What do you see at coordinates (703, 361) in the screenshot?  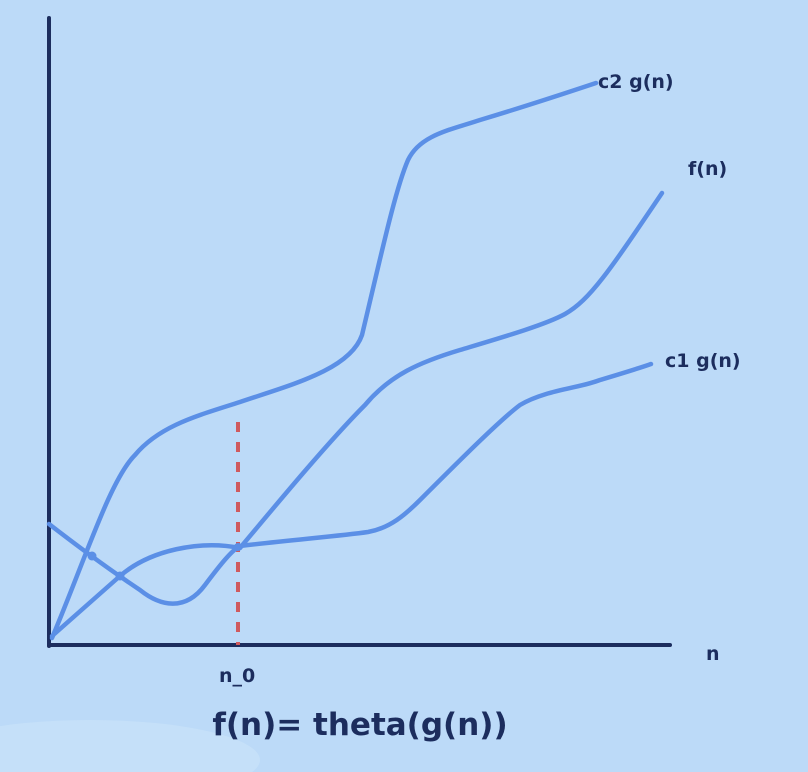 I see `lower-curve-label: c1 g(n)` at bounding box center [703, 361].